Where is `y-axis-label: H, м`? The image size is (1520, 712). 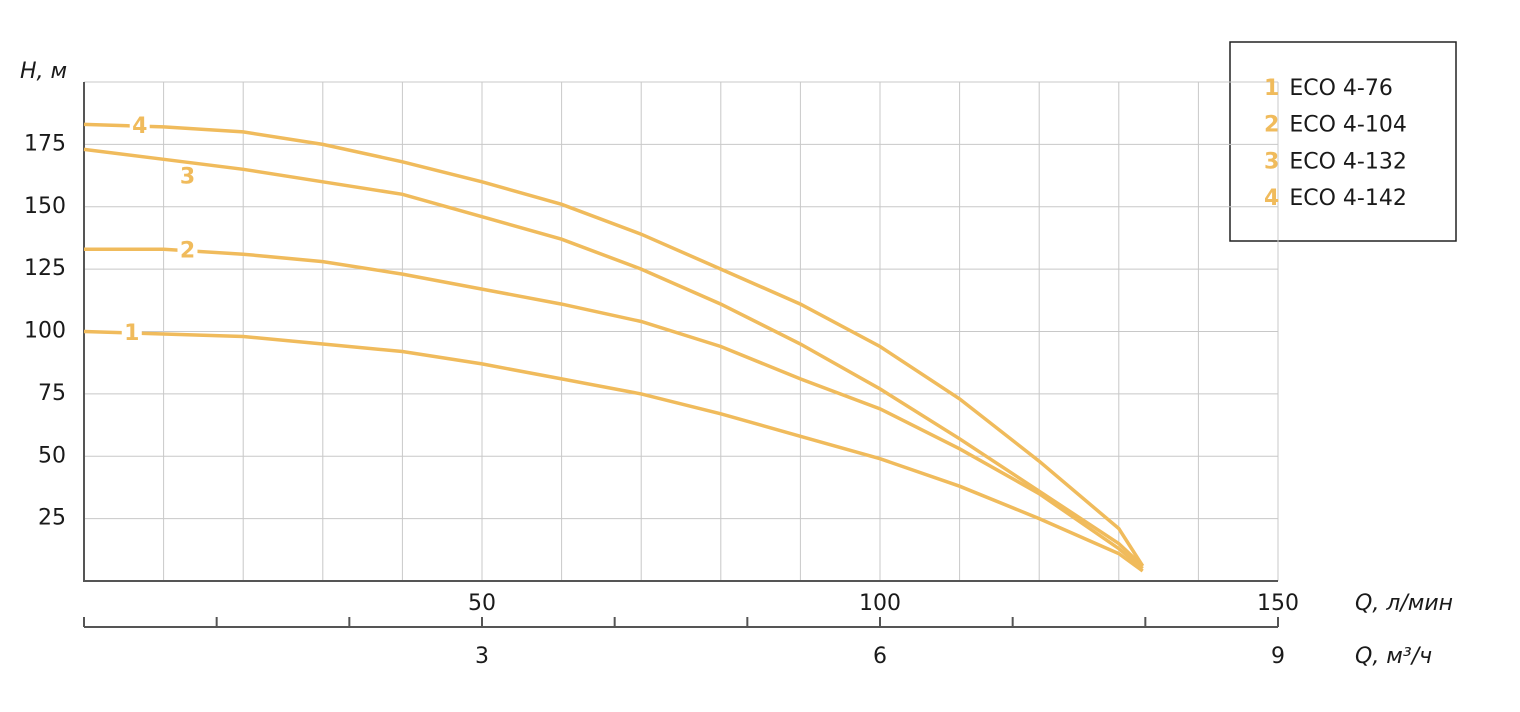 y-axis-label: H, м is located at coordinates (43, 71).